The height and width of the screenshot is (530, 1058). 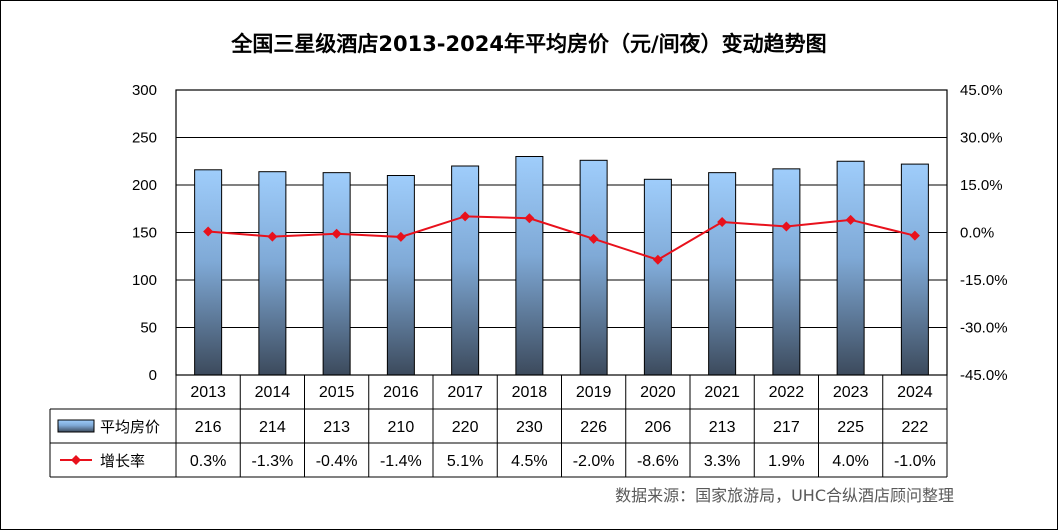 What do you see at coordinates (272, 461) in the screenshot?
I see `rate-value-label-2014: -1.3%` at bounding box center [272, 461].